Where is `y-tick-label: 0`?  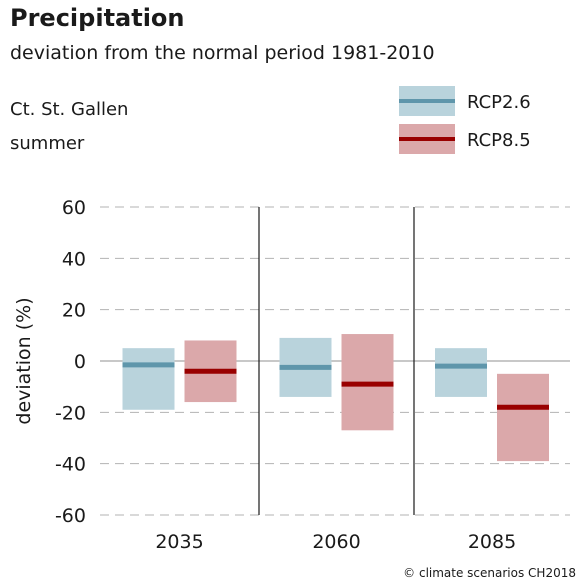 y-tick-label: 0 is located at coordinates (80, 362).